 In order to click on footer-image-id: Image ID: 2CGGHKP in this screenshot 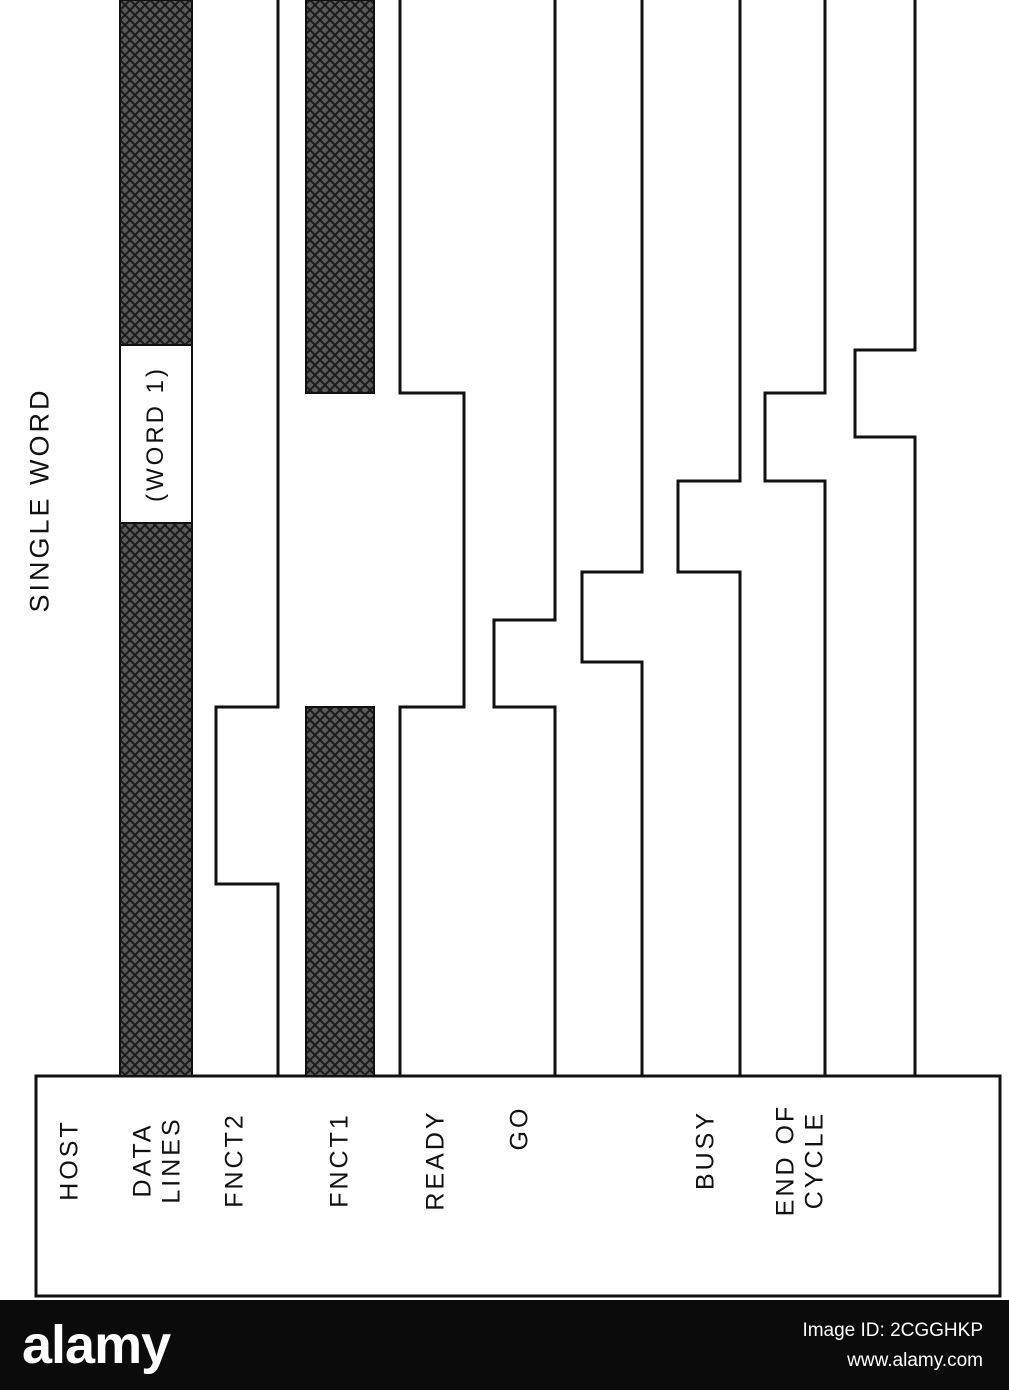, I will do `click(892, 1330)`.